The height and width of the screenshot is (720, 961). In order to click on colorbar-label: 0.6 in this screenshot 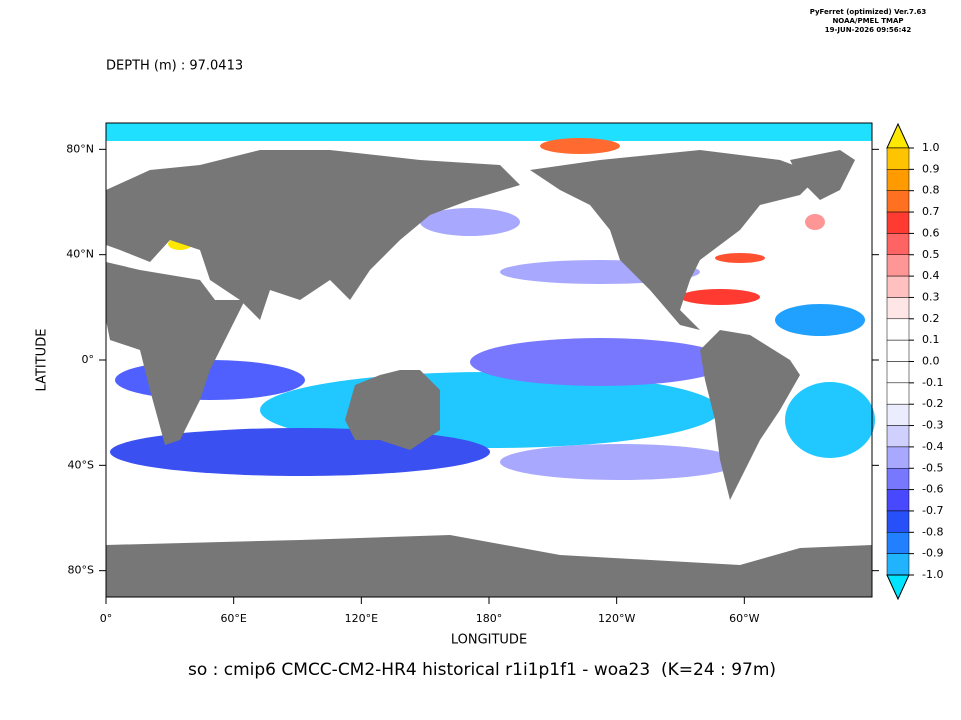, I will do `click(931, 232)`.